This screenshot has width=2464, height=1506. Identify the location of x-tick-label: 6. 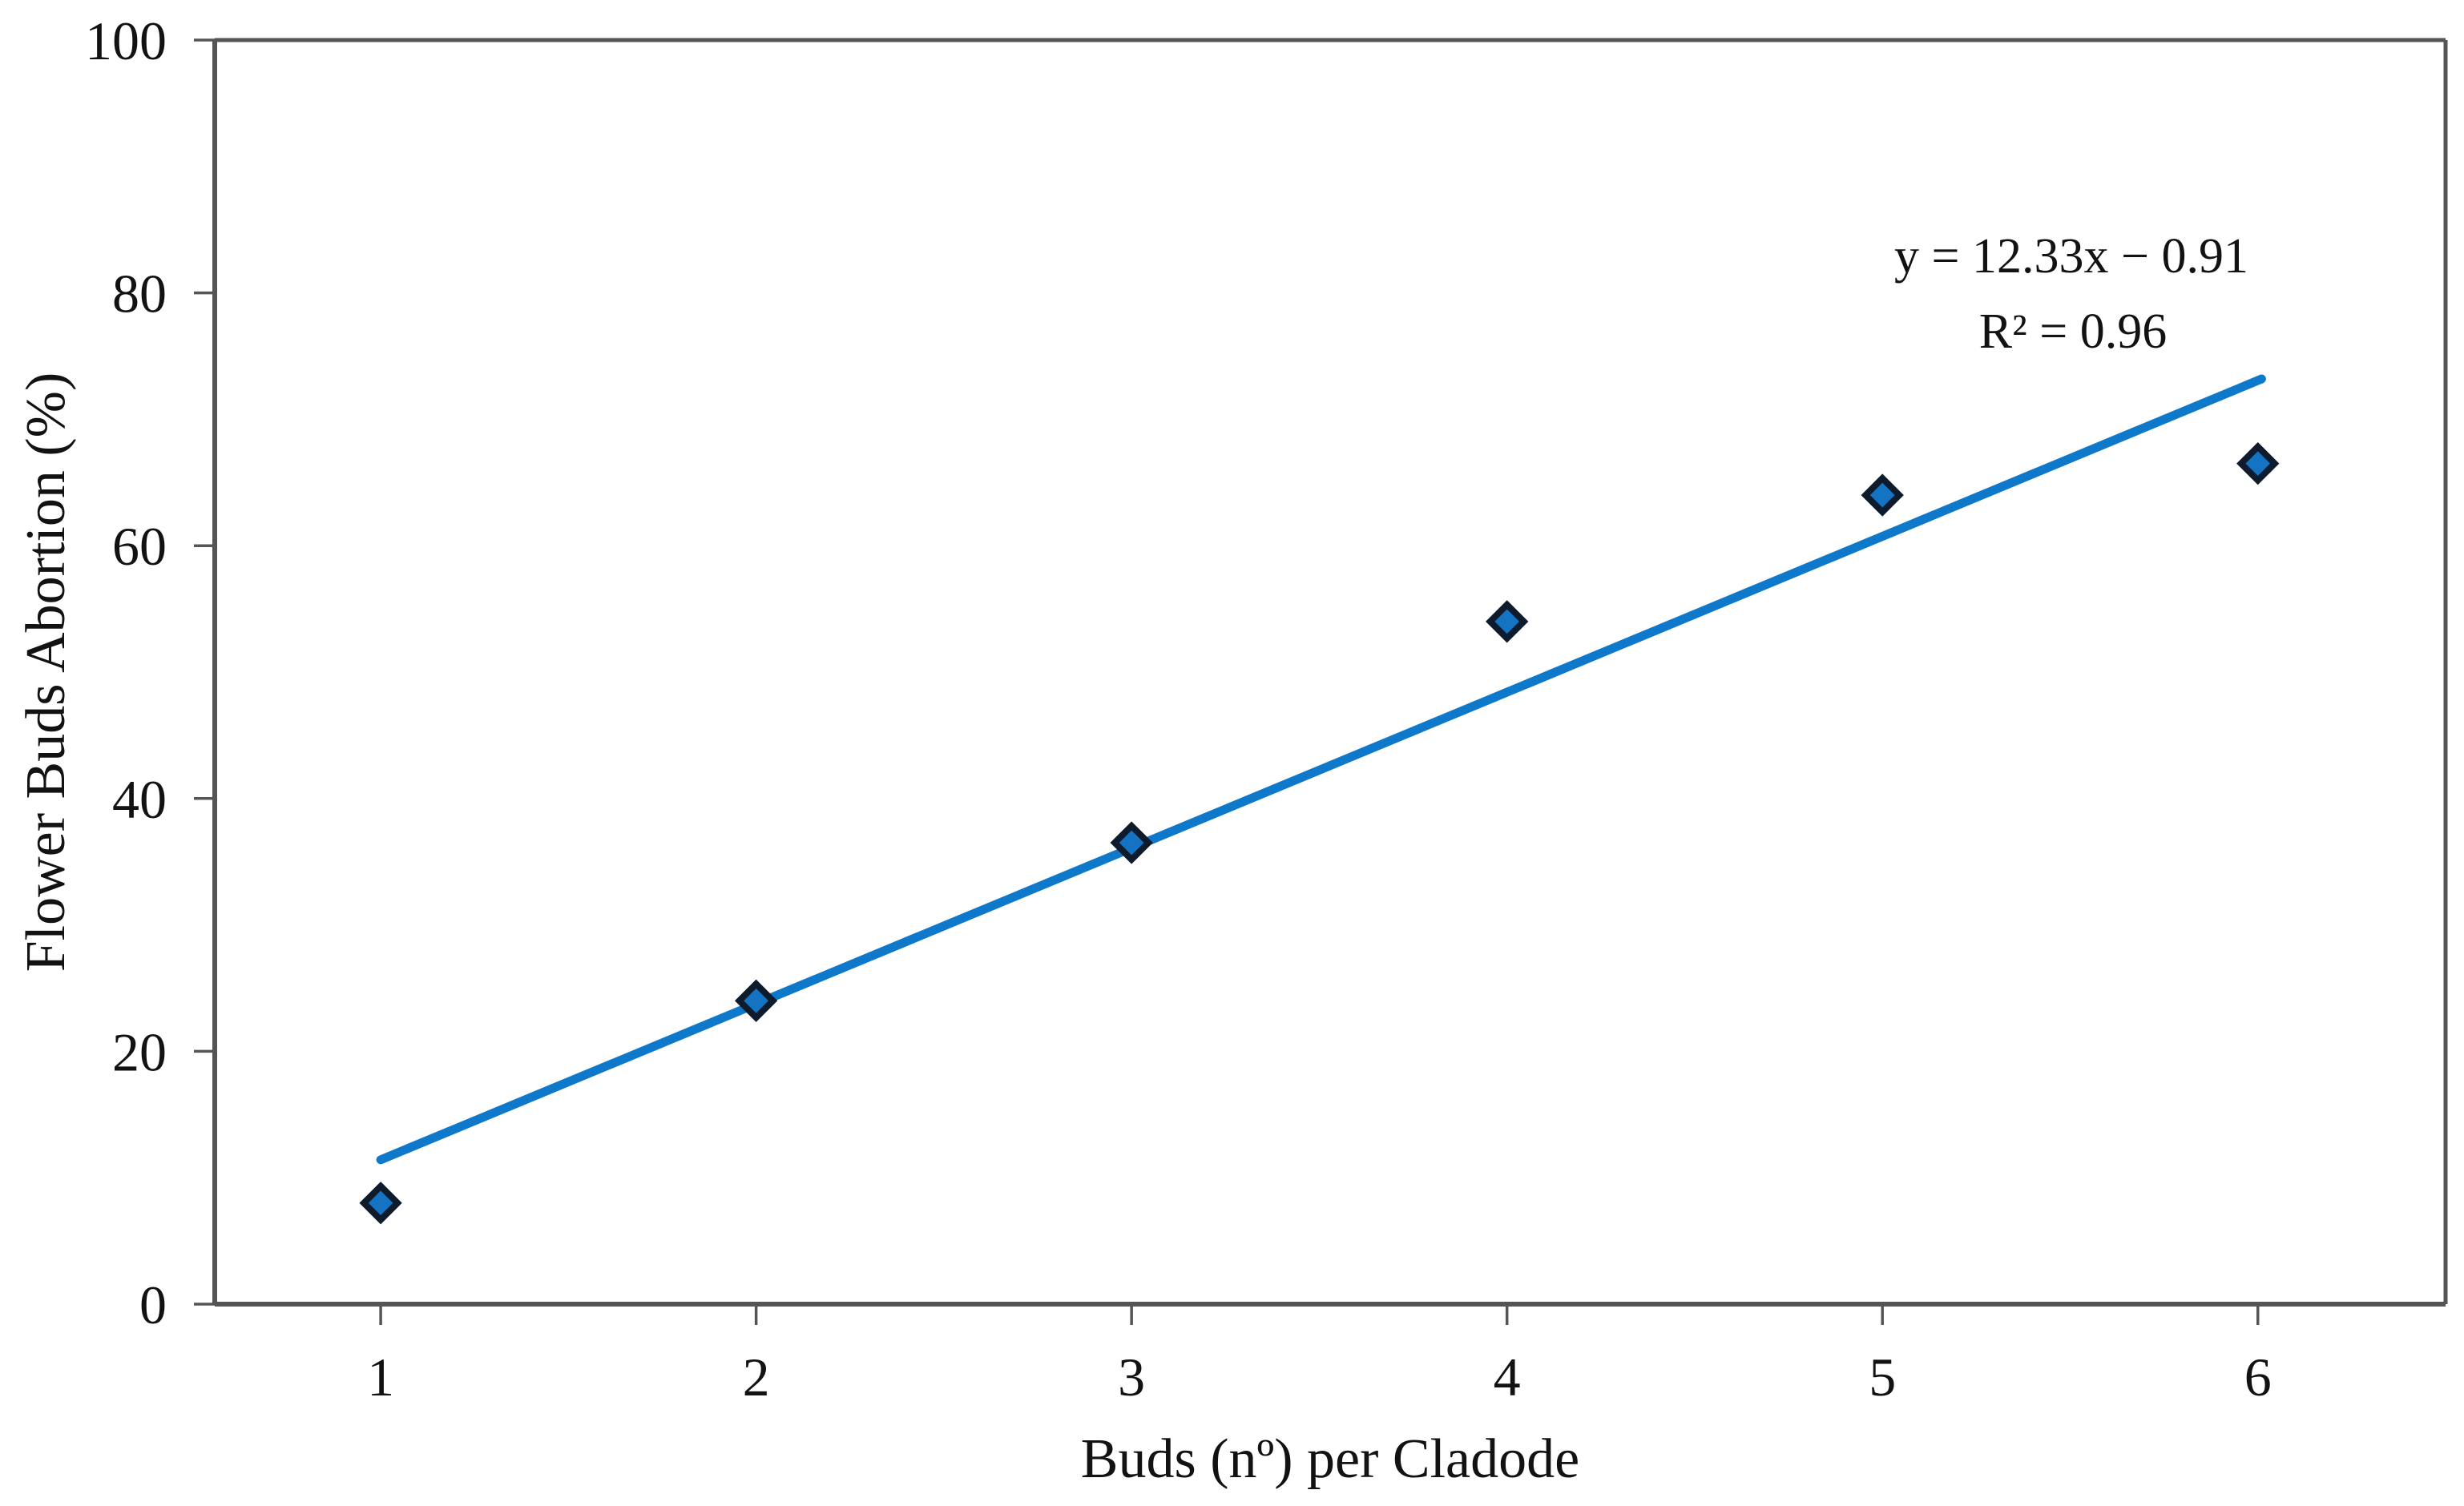
(2258, 1377).